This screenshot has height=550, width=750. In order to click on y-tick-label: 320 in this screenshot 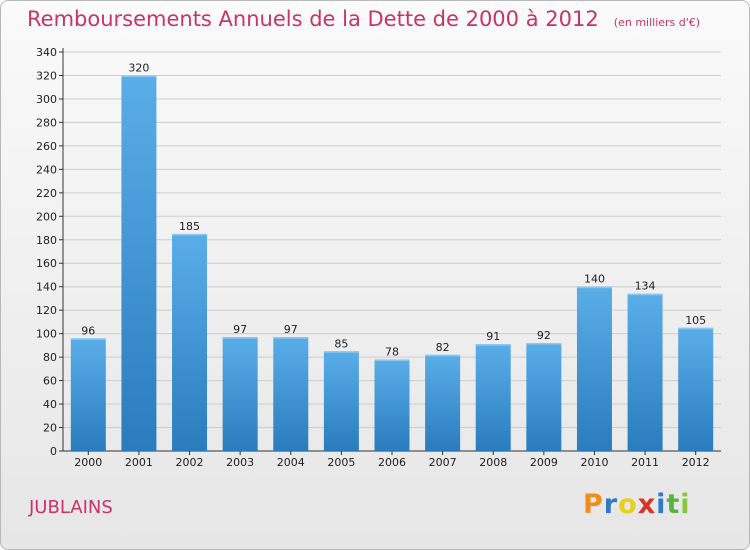, I will do `click(46, 75)`.